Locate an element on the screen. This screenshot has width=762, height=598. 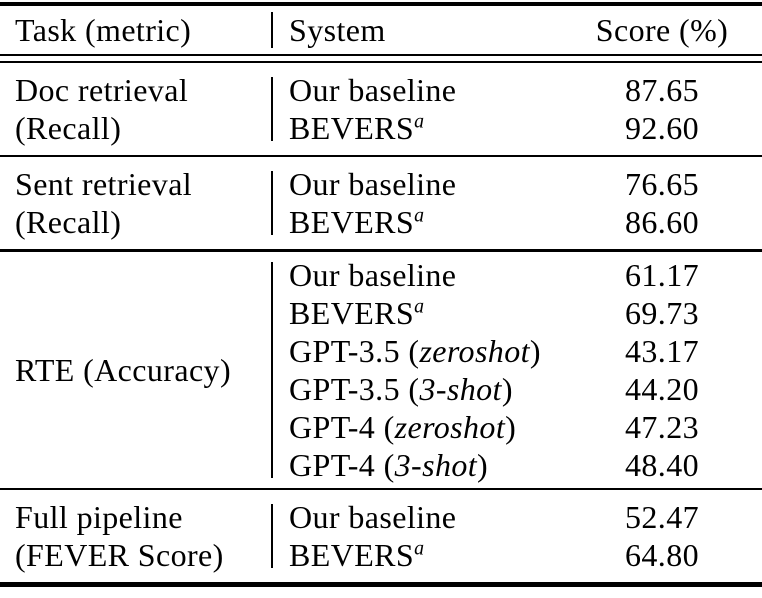
header-task-metric: Task (metric) is located at coordinates (103, 29).